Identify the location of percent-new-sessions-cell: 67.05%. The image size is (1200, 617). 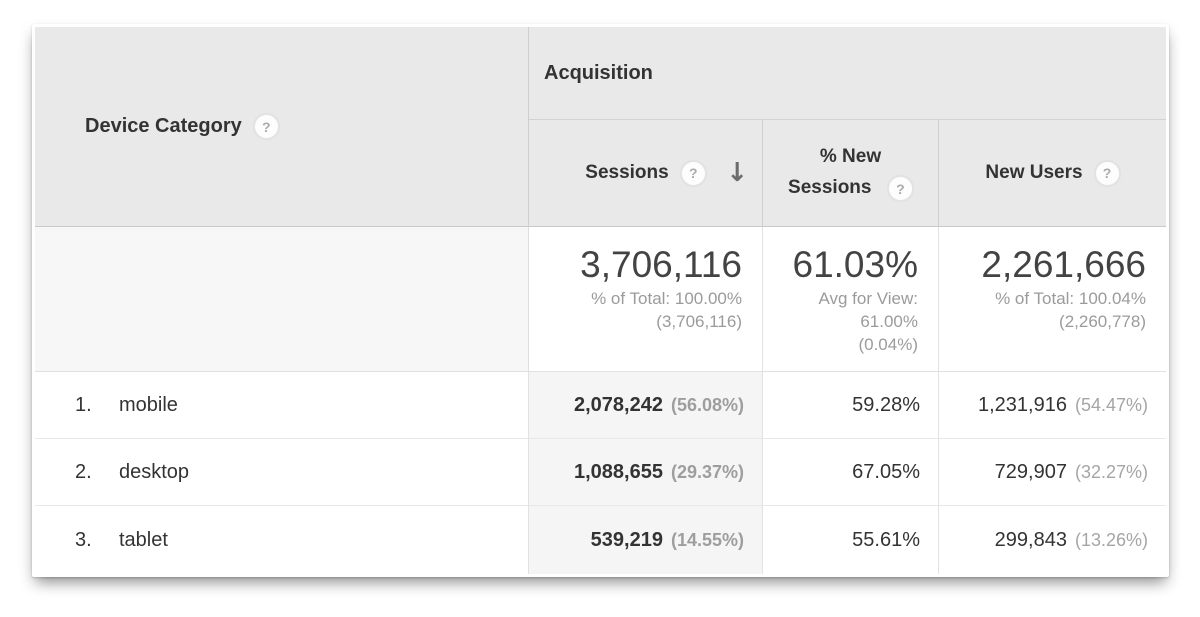
(851, 472).